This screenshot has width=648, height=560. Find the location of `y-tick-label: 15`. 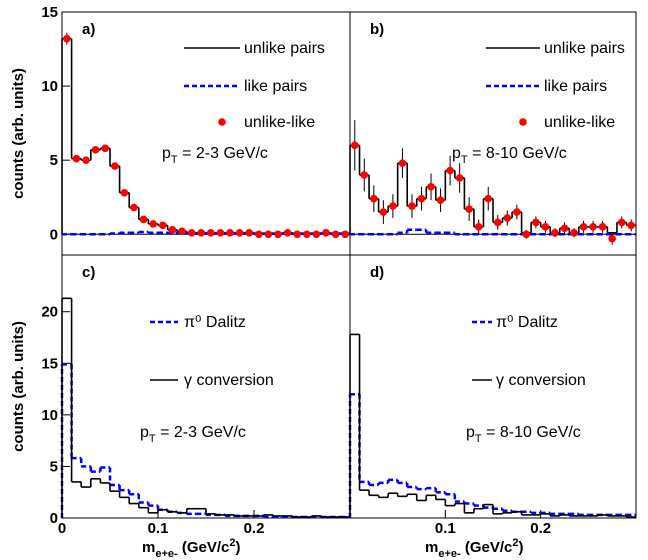

y-tick-label: 15 is located at coordinates (49, 363).